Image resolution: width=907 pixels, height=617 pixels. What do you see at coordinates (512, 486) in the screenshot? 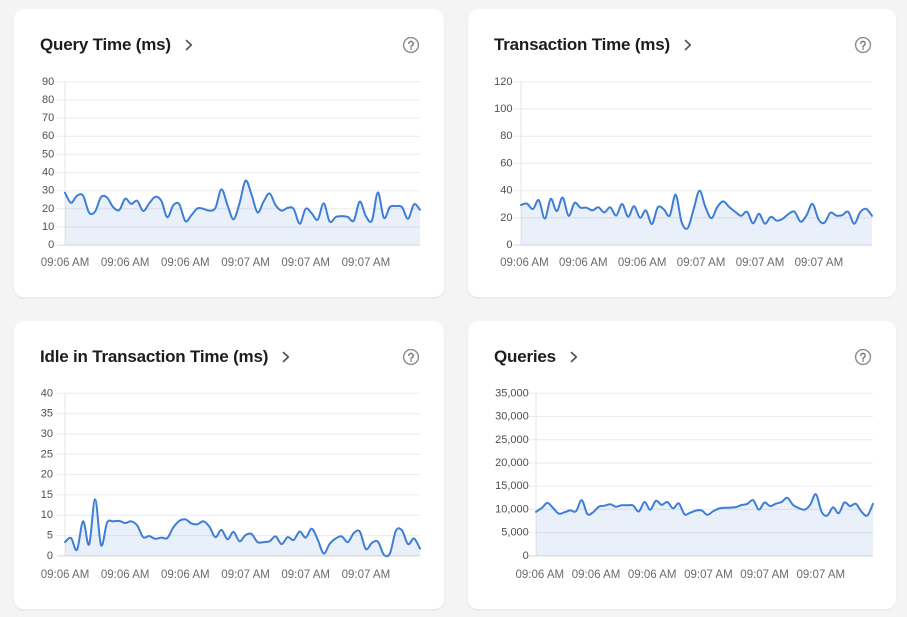
I see `svg-text: 15,000` at bounding box center [512, 486].